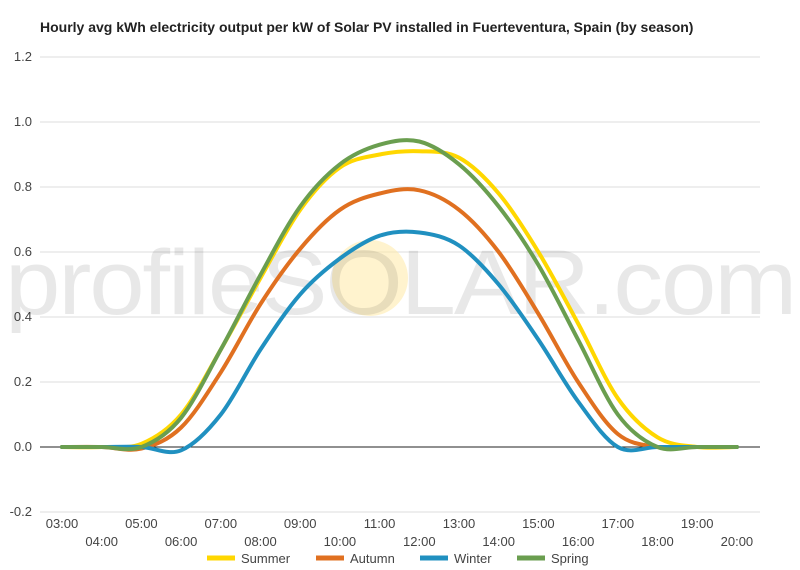 The width and height of the screenshot is (800, 570). What do you see at coordinates (23, 186) in the screenshot?
I see `y-tick-label: 0.8` at bounding box center [23, 186].